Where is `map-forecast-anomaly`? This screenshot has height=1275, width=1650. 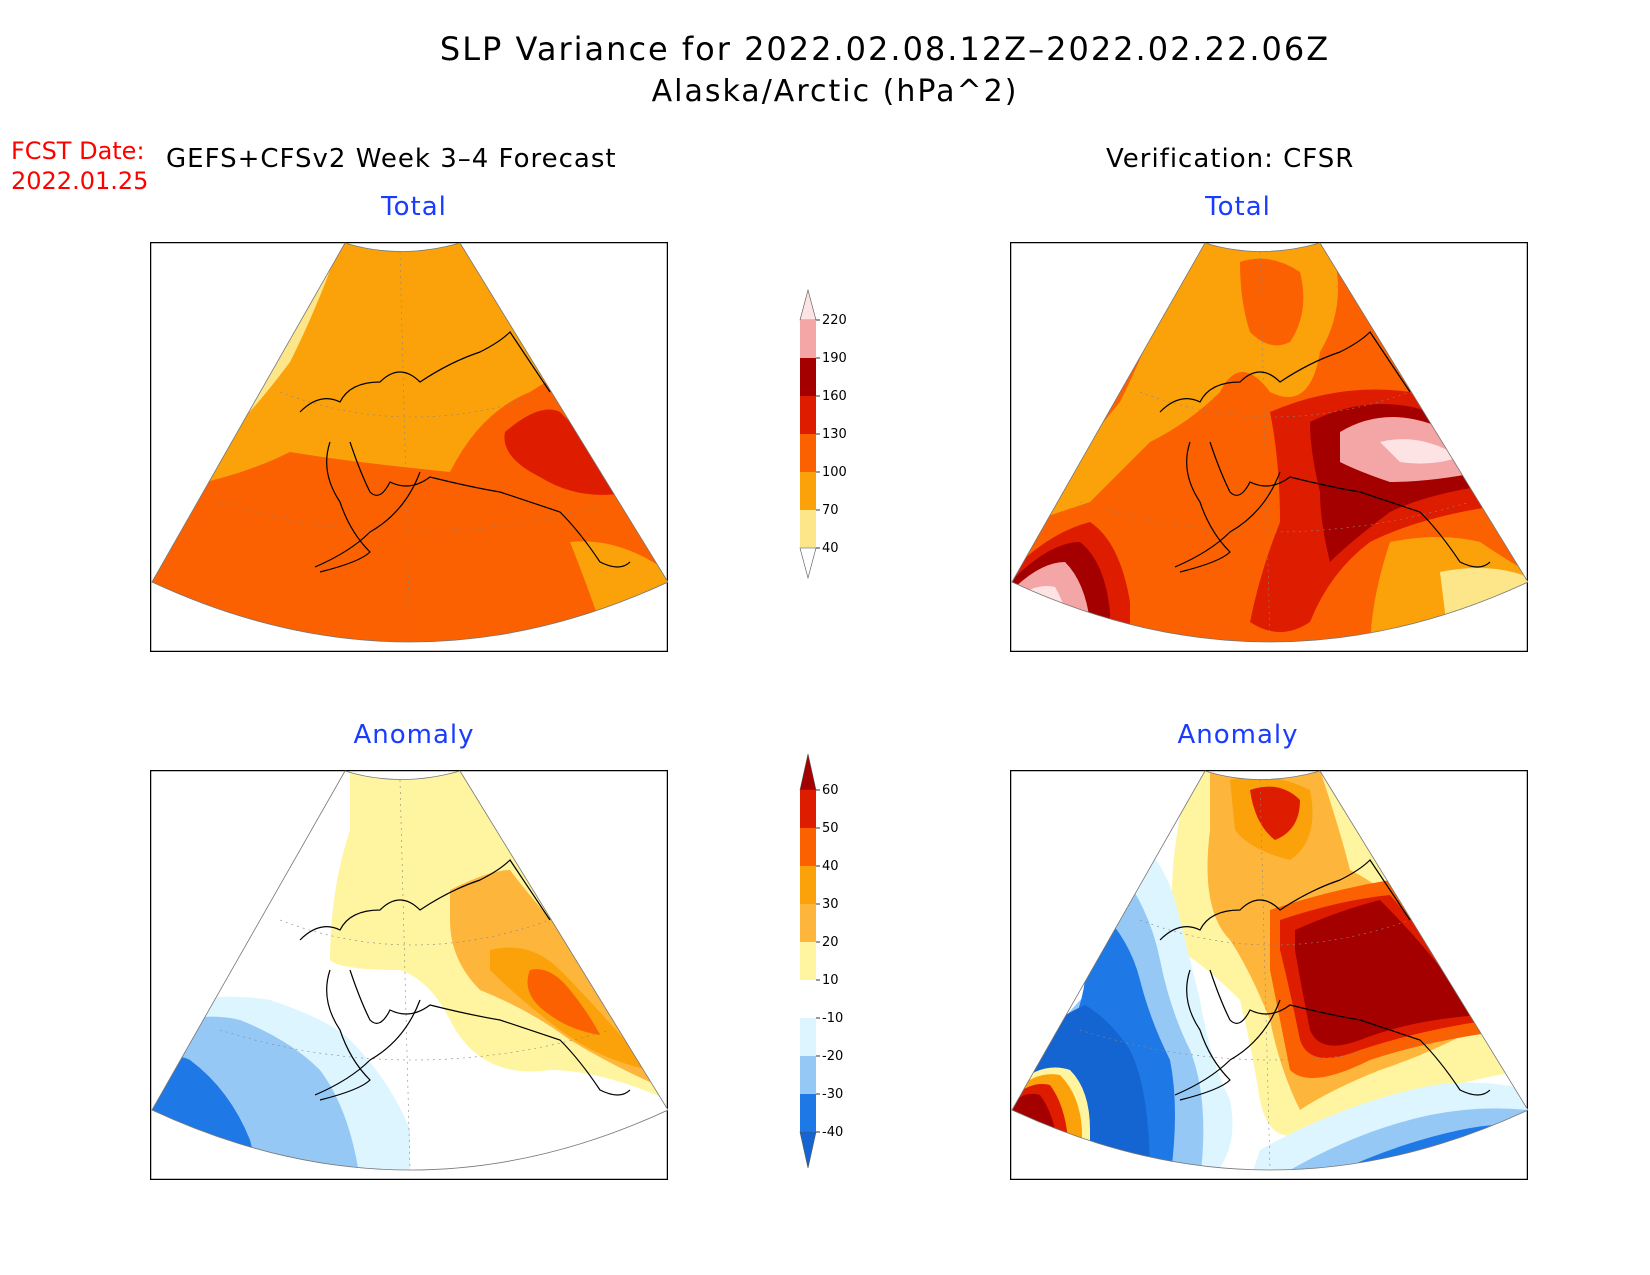
map-forecast-anomaly is located at coordinates (409, 976).